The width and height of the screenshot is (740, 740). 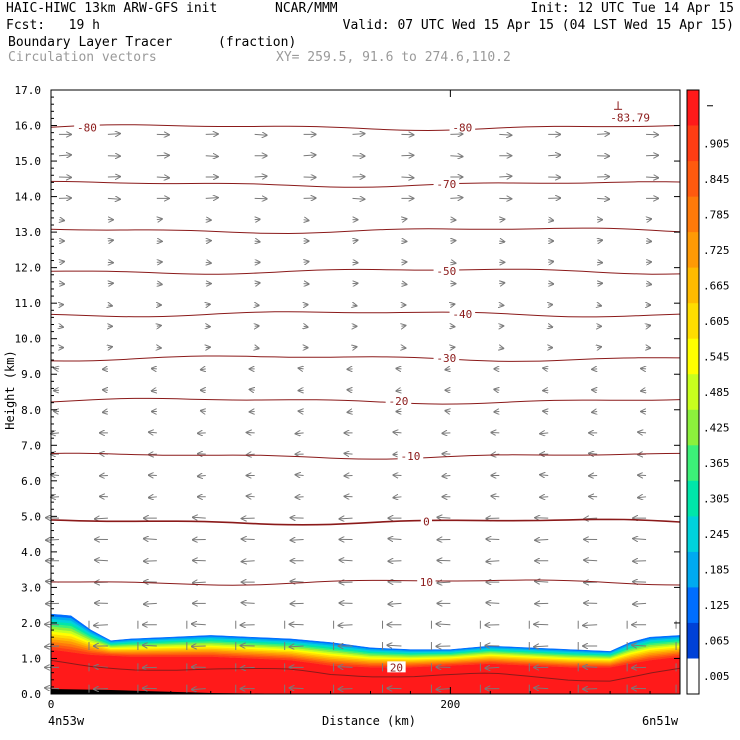 I want to click on y-tick-label: 16.0, so click(x=28, y=126).